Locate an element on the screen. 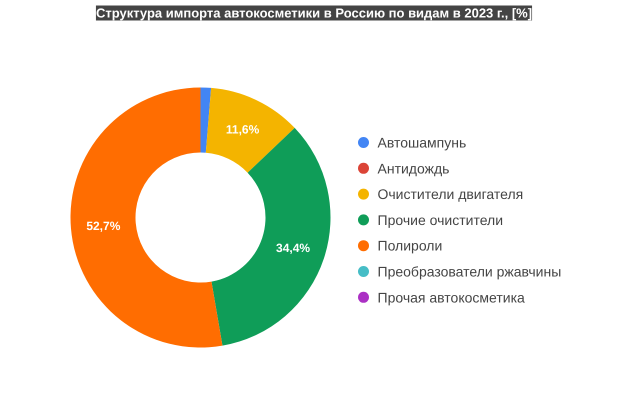 Image resolution: width=627 pixels, height=396 pixels. legend-label: Прочие очистители is located at coordinates (441, 220).